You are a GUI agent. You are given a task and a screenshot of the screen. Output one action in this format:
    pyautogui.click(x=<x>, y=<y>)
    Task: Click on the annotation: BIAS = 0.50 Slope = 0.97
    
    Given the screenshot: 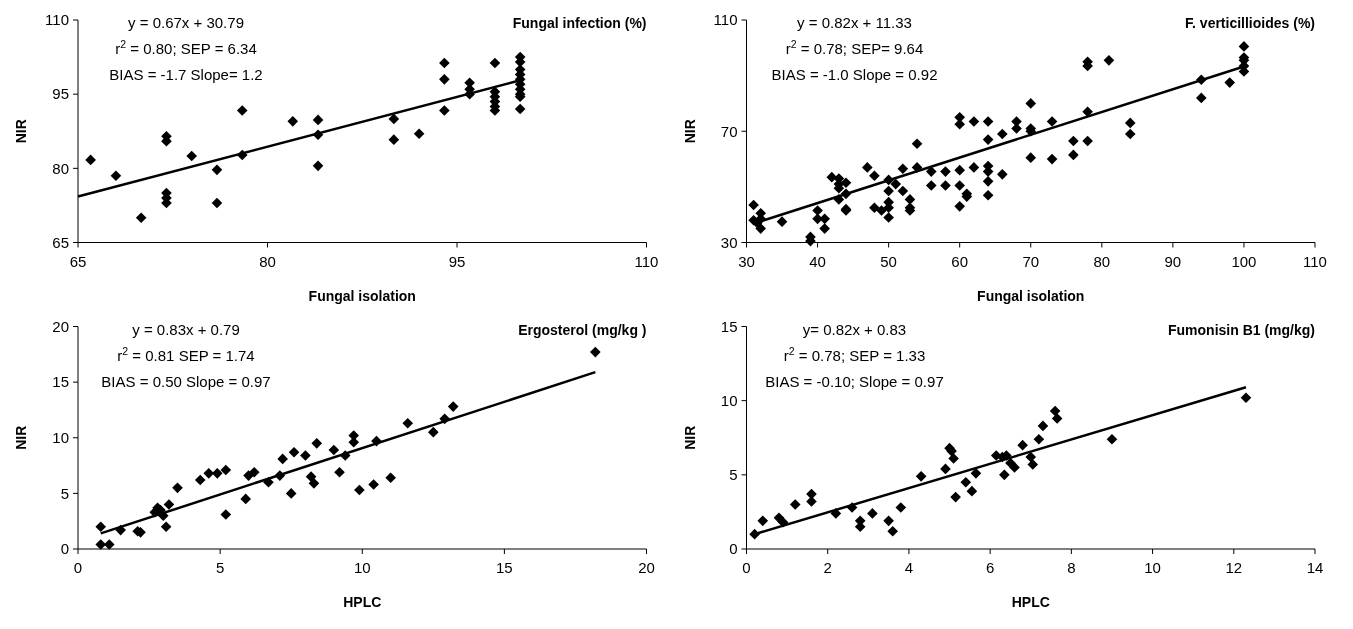 What is the action you would take?
    pyautogui.click(x=186, y=381)
    